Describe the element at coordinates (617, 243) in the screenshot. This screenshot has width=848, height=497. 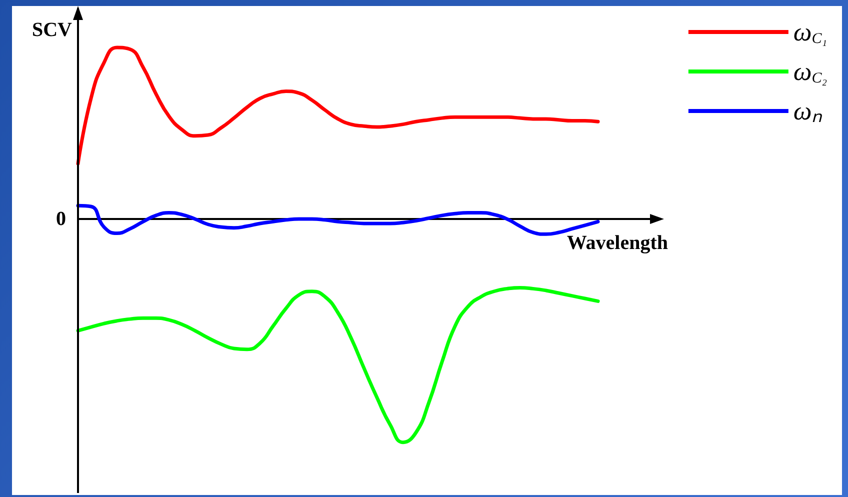
I see `x-axis-title: Wavelength` at that location.